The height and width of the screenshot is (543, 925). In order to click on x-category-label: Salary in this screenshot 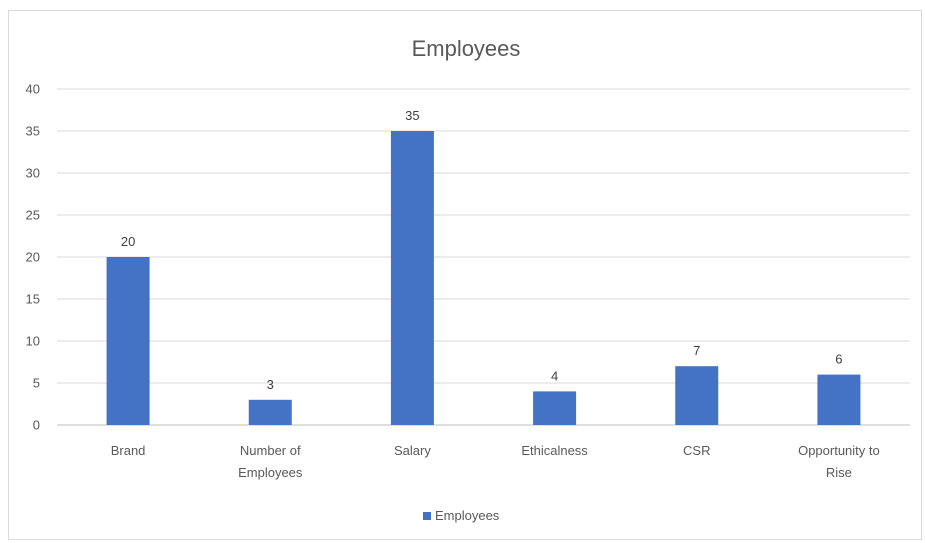, I will do `click(412, 450)`.